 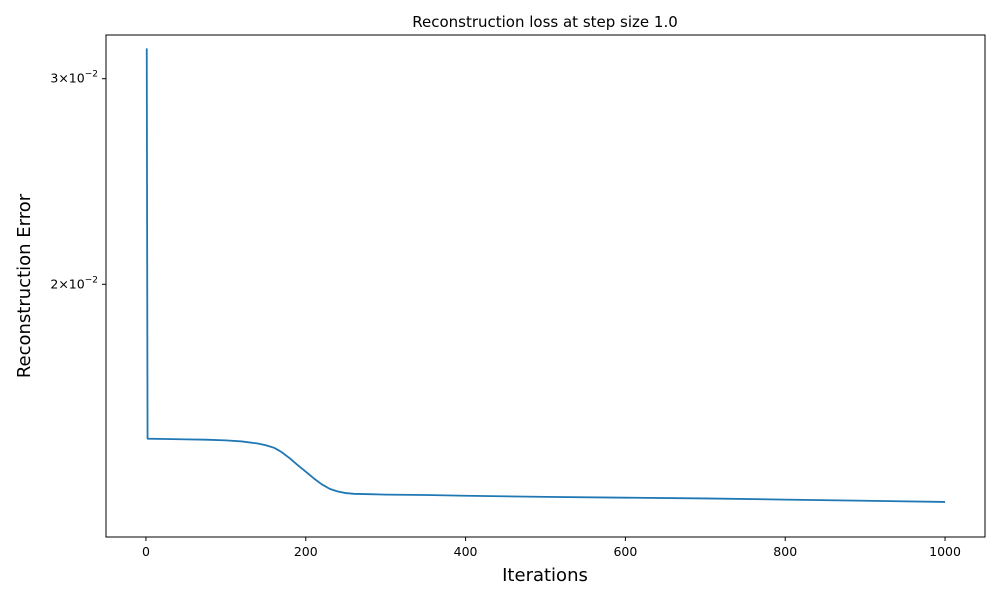 What do you see at coordinates (146, 551) in the screenshot?
I see `x-tick-label: 0` at bounding box center [146, 551].